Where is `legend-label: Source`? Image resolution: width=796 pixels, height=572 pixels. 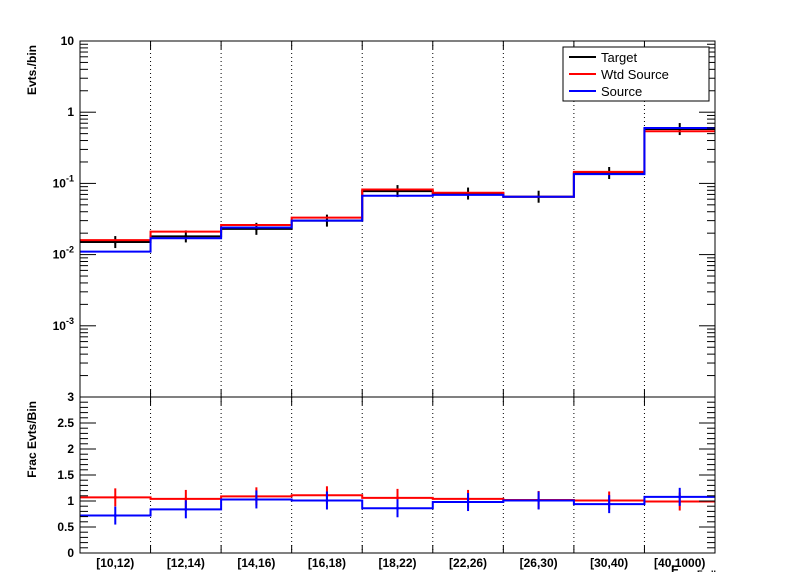
legend-label: Source is located at coordinates (621, 91).